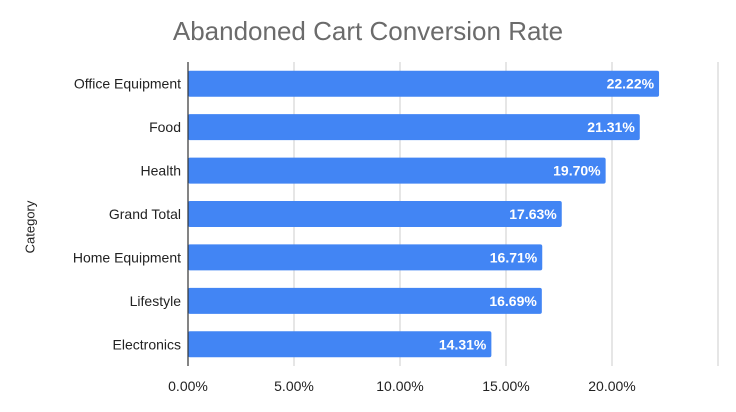 The height and width of the screenshot is (412, 736). I want to click on category-label: Electronics, so click(147, 344).